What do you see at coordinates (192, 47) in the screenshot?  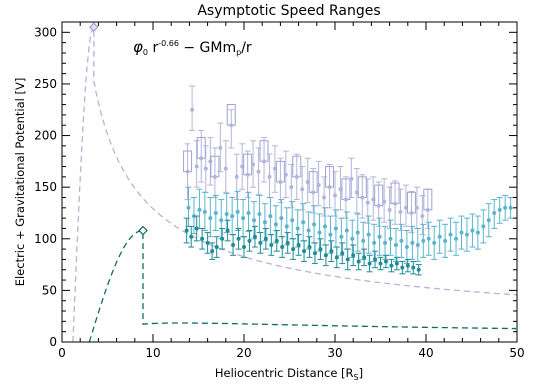 I see `formula-annotation: φ0 r-0.66 − GMmp/r` at bounding box center [192, 47].